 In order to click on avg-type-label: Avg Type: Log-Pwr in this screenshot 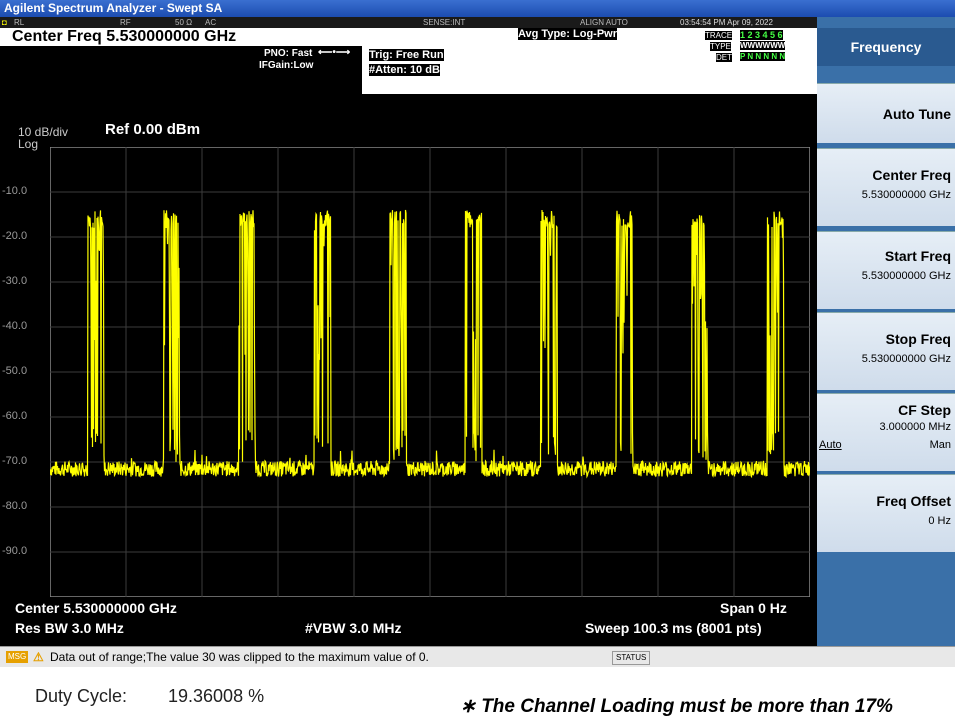, I will do `click(567, 34)`.